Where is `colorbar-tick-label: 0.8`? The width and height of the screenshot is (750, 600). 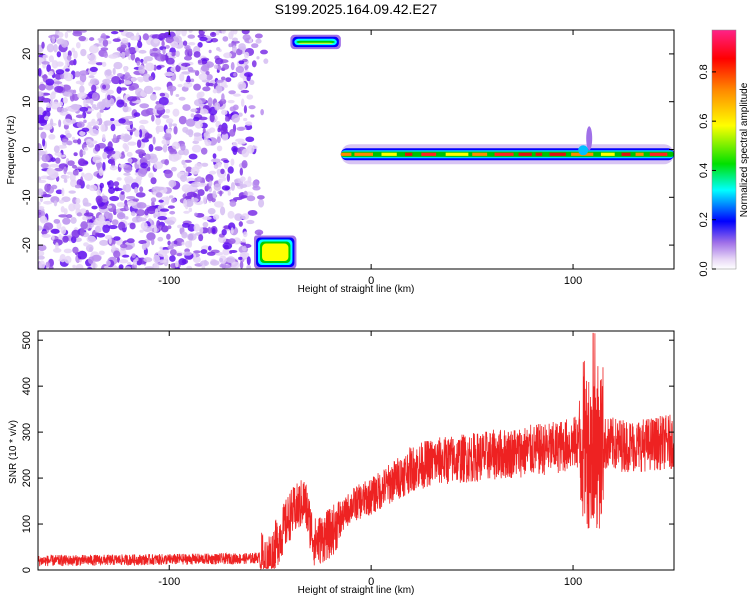 colorbar-tick-label: 0.8 is located at coordinates (704, 71).